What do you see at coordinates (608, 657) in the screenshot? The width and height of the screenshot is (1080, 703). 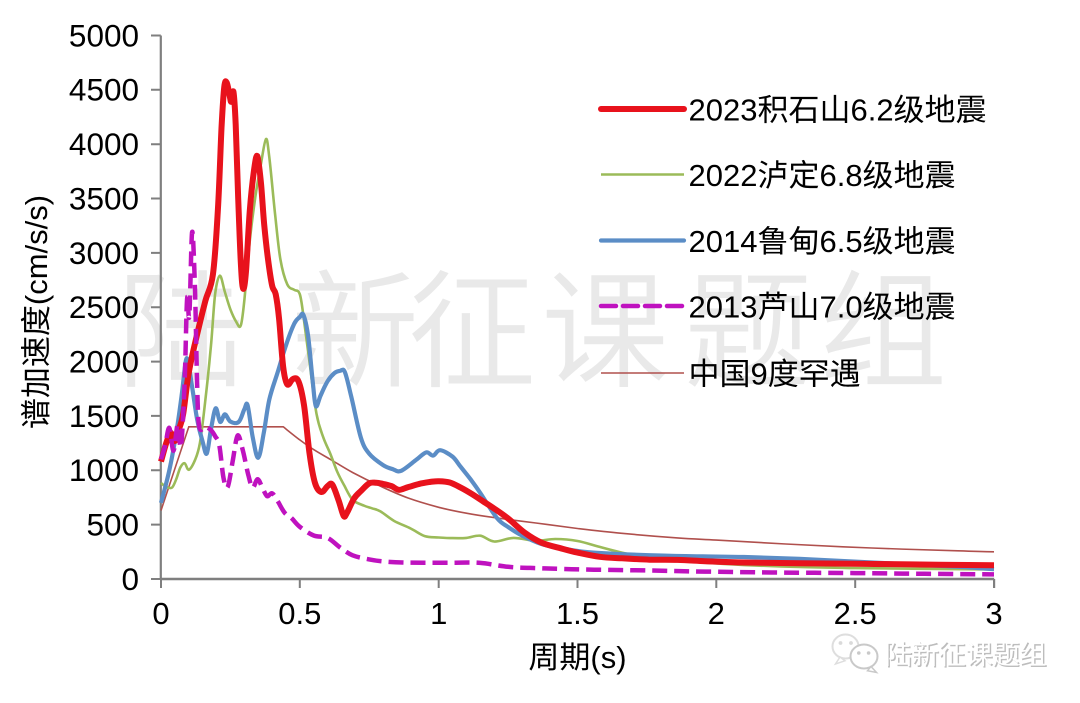 I see `svg-text: (s)` at bounding box center [608, 657].